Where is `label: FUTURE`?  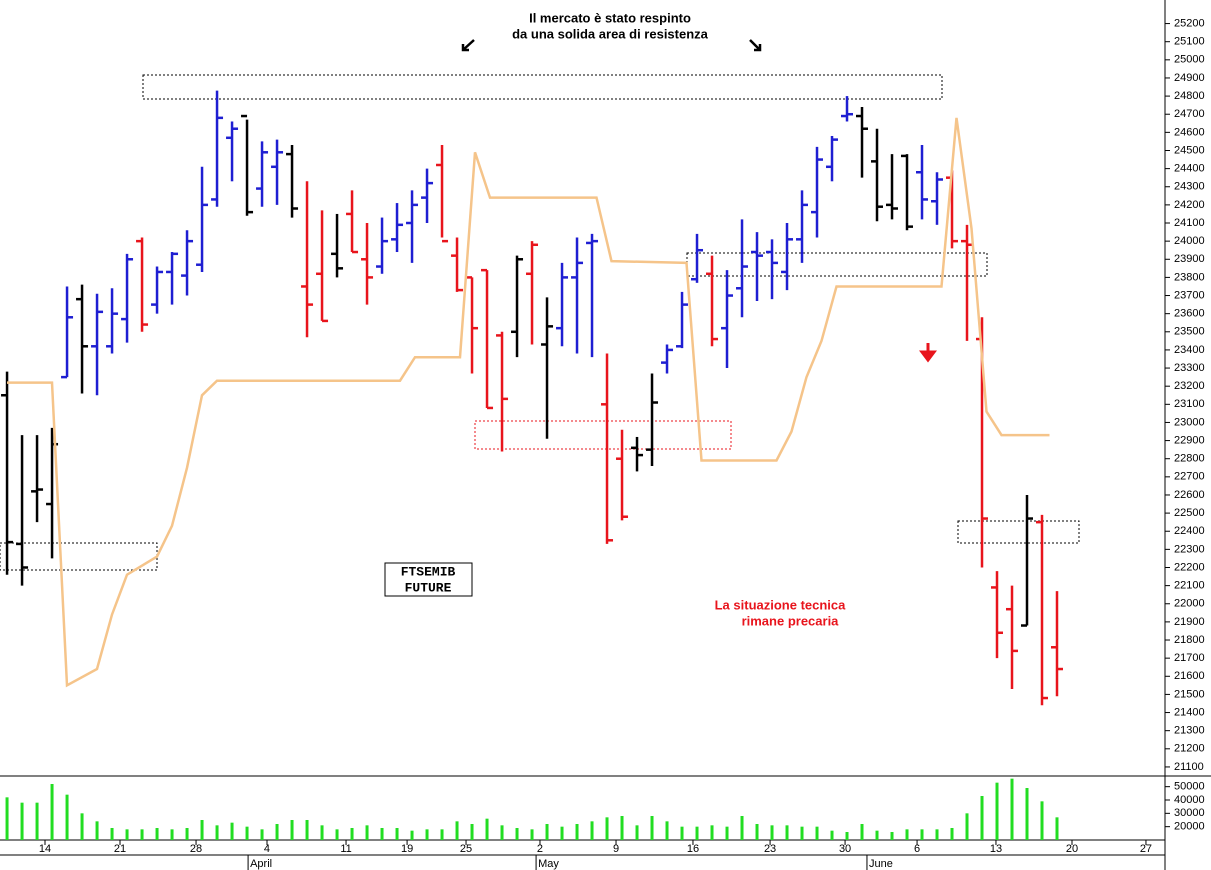 label: FUTURE is located at coordinates (428, 587).